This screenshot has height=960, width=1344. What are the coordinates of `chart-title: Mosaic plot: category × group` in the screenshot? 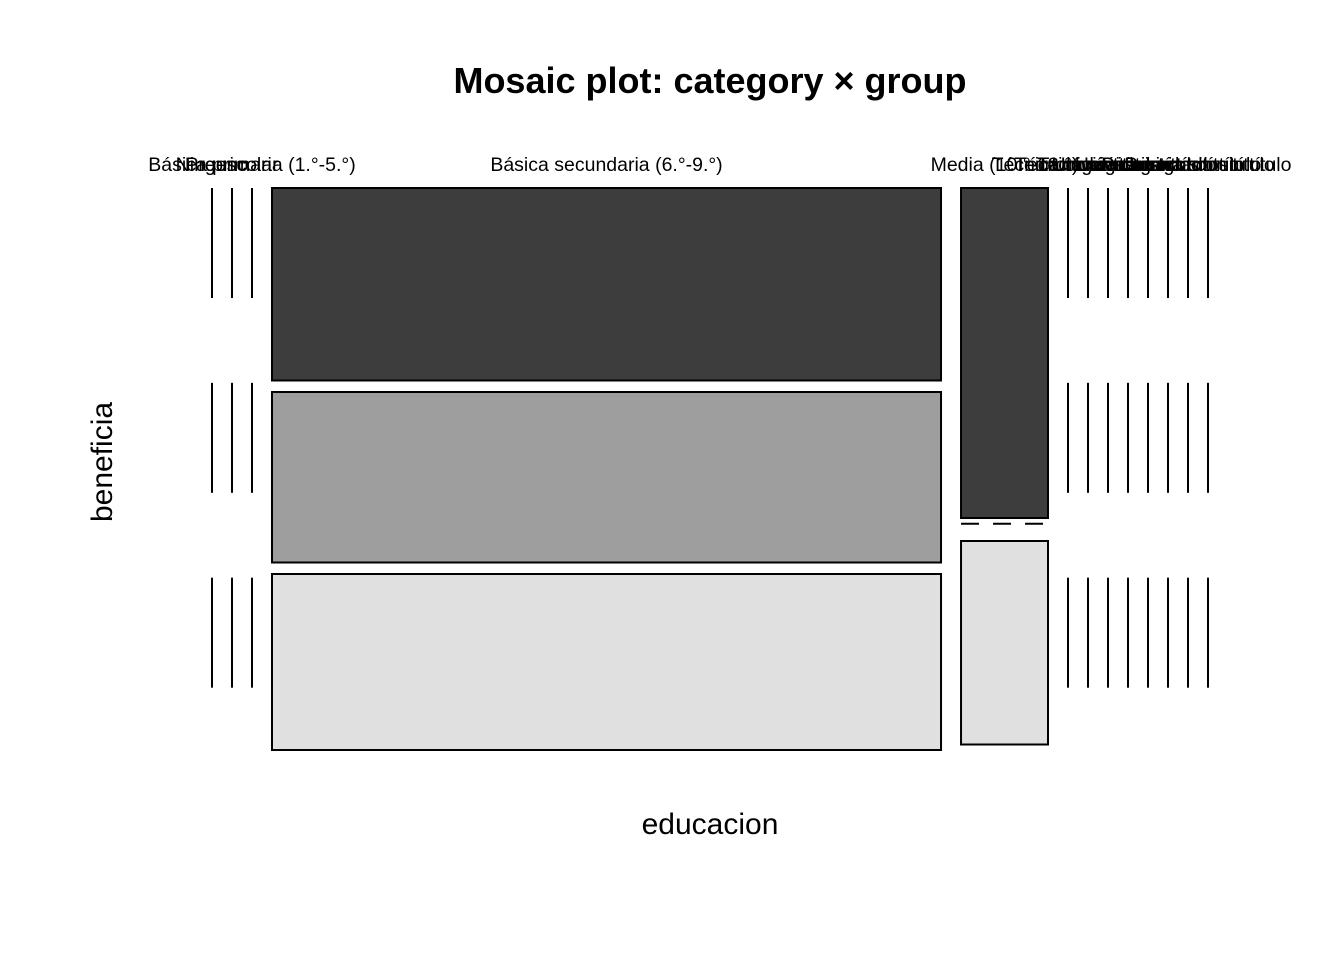 It's located at (709, 80).